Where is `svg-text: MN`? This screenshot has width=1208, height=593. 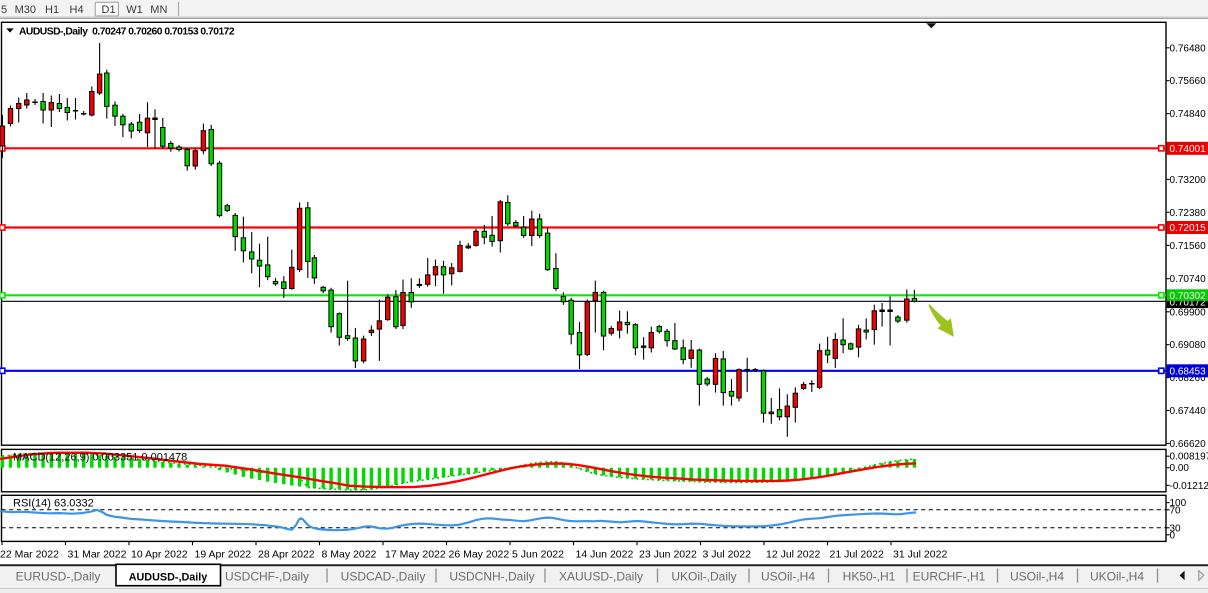
svg-text: MN is located at coordinates (158, 10).